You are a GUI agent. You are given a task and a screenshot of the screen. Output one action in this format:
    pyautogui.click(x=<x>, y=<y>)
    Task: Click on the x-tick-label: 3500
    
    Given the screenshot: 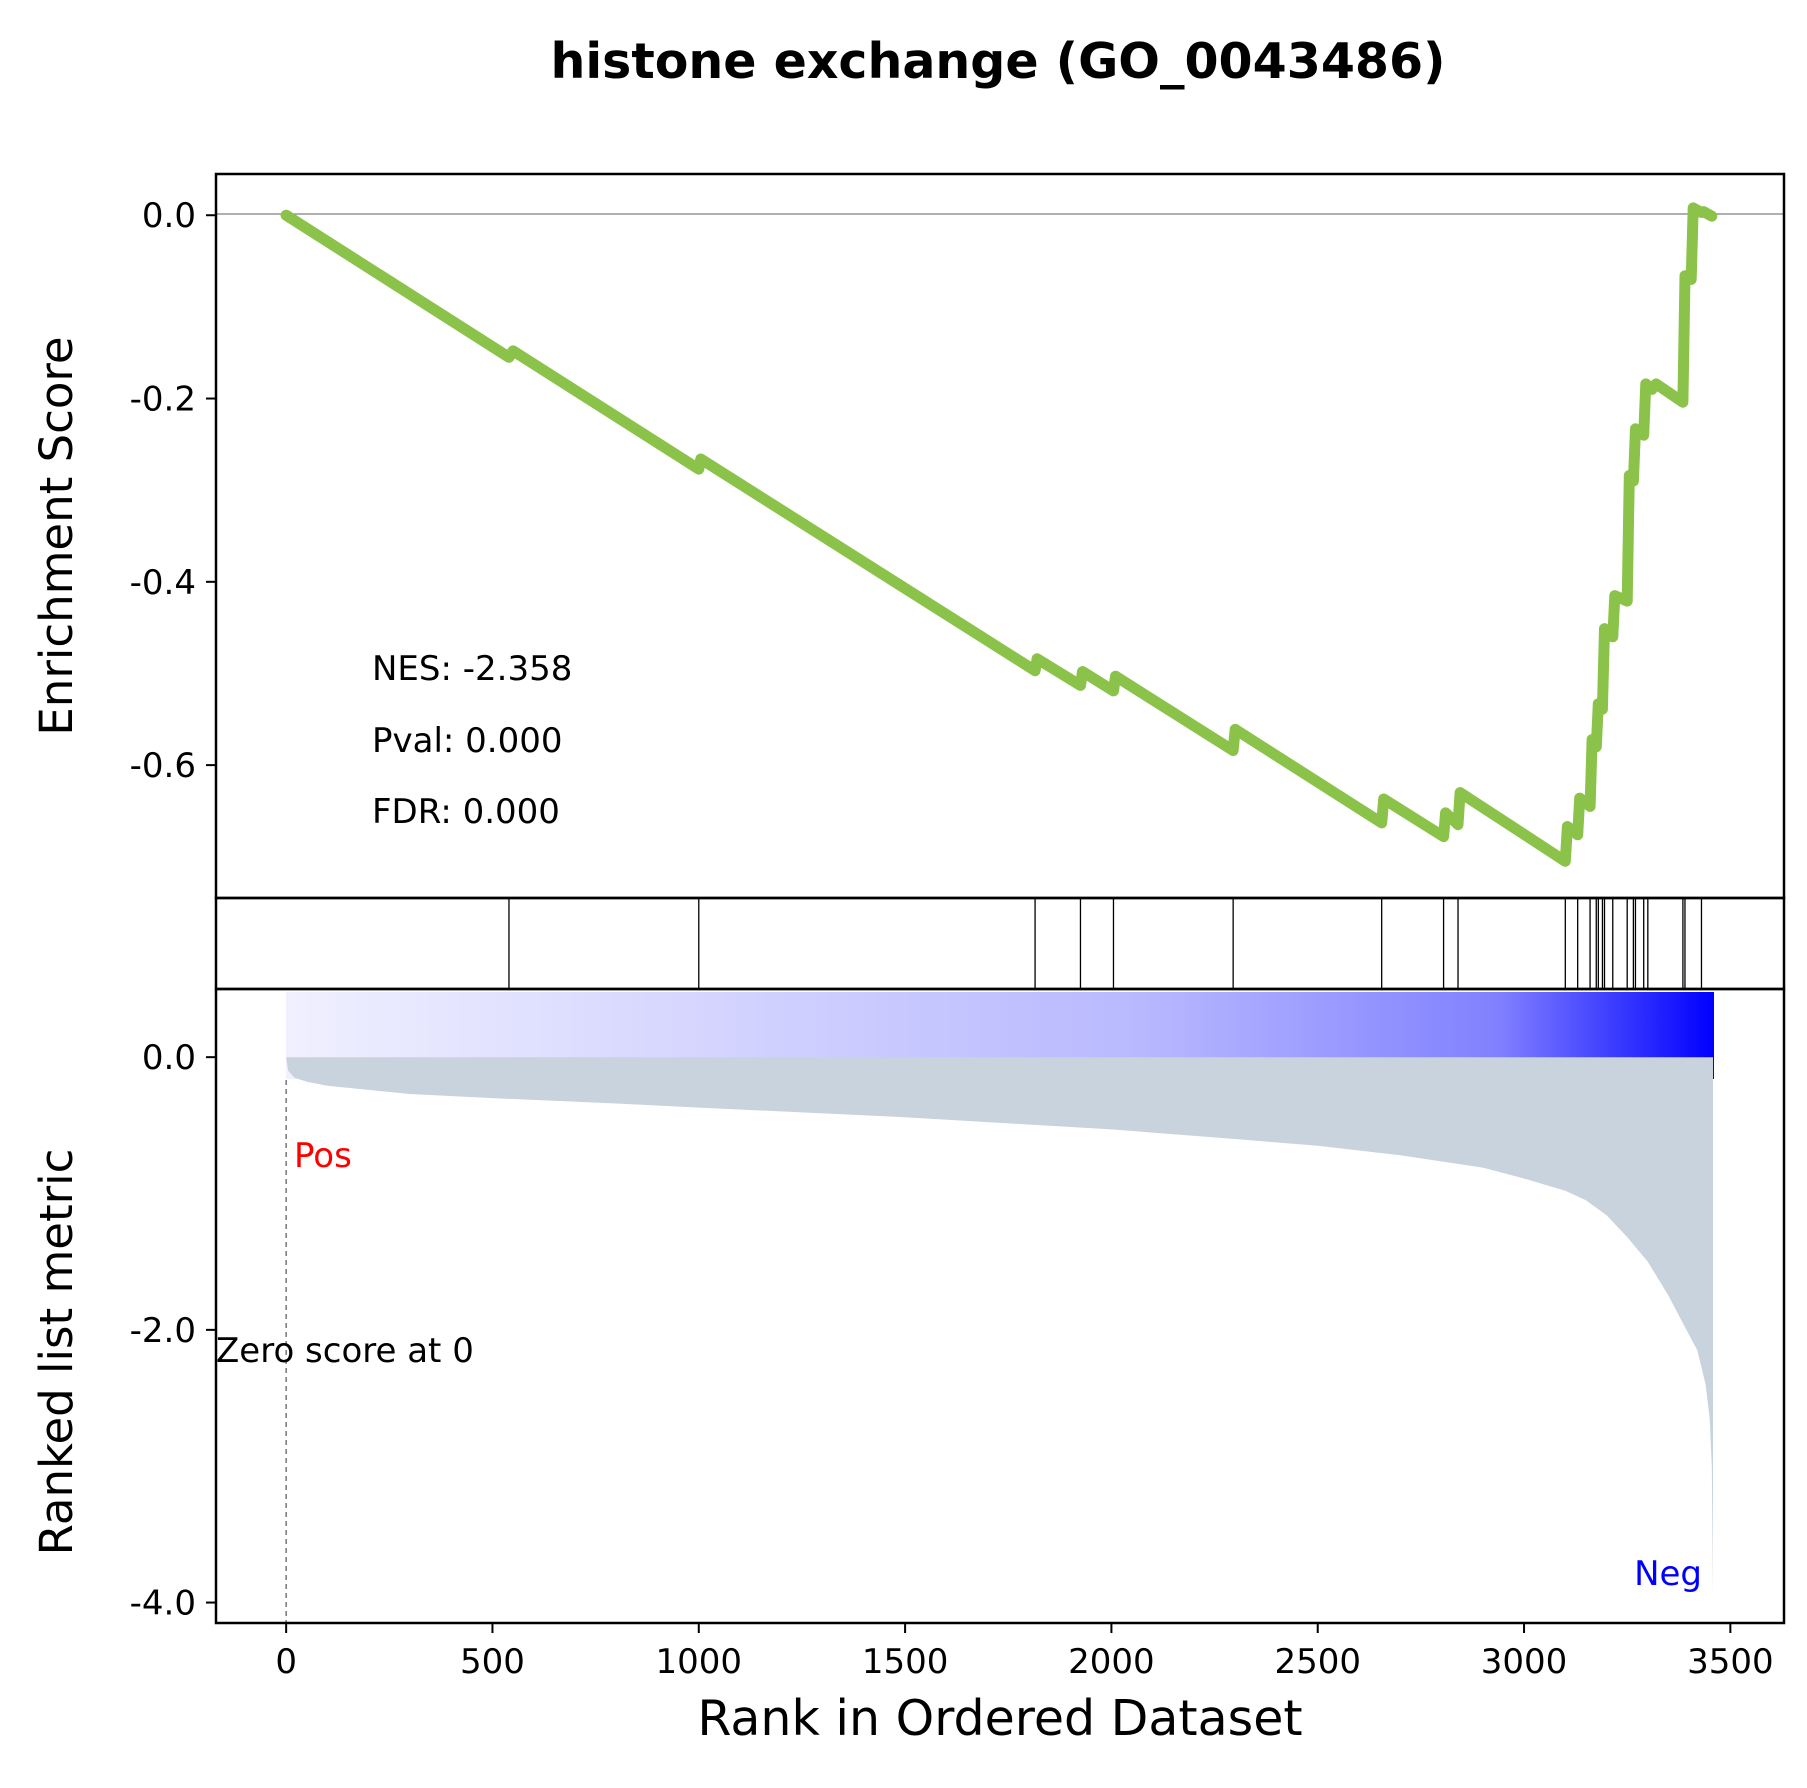 What is the action you would take?
    pyautogui.click(x=1730, y=1662)
    